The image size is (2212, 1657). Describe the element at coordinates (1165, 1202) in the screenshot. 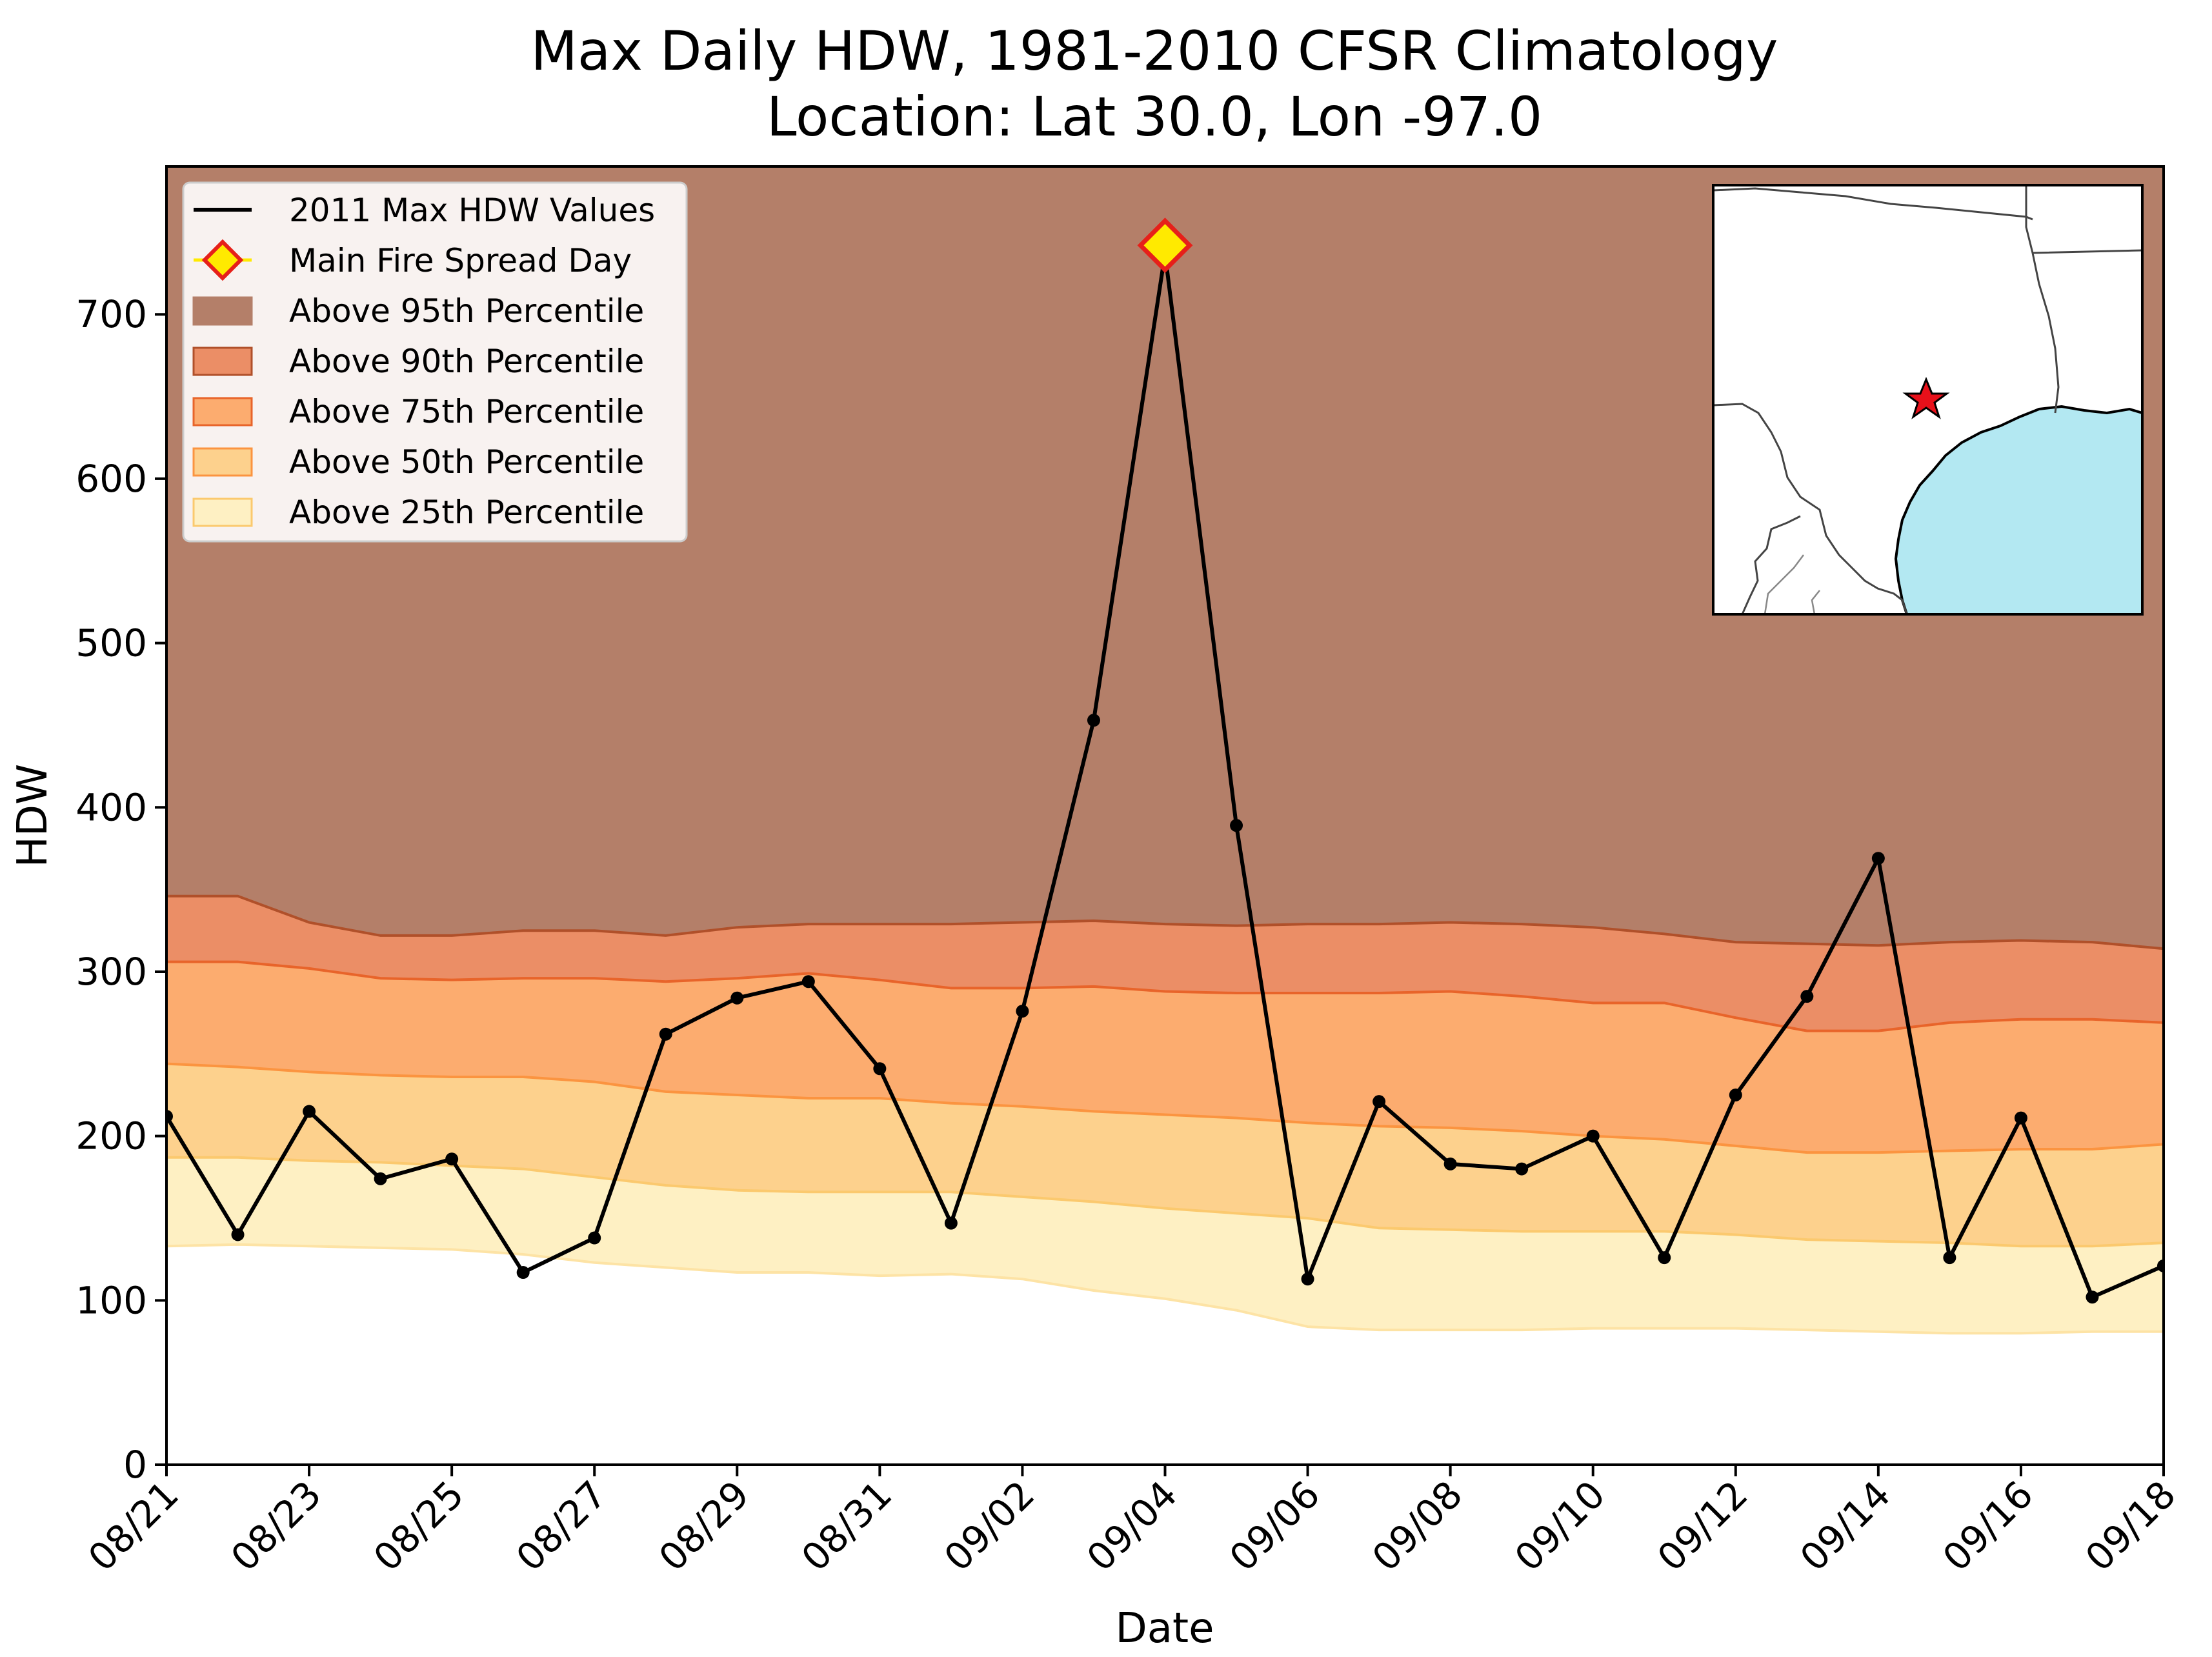

I see `band-edge-above-25th-percentile` at that location.